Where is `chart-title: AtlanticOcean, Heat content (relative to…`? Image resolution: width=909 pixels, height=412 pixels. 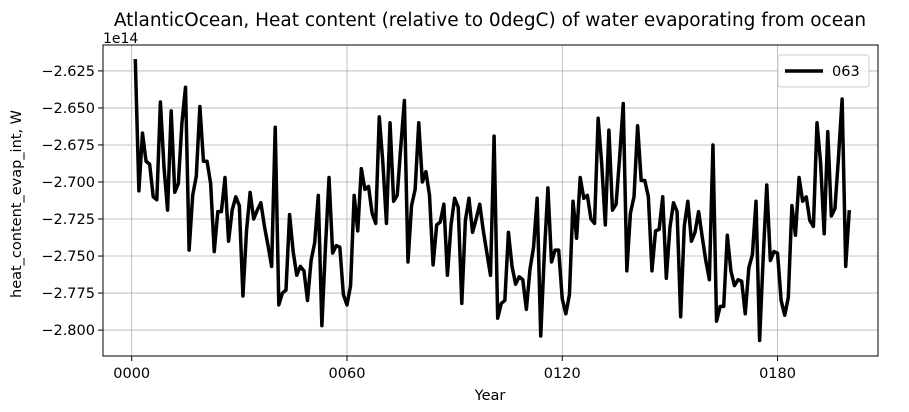 chart-title: AtlanticOcean, Heat content (relative to… is located at coordinates (490, 20).